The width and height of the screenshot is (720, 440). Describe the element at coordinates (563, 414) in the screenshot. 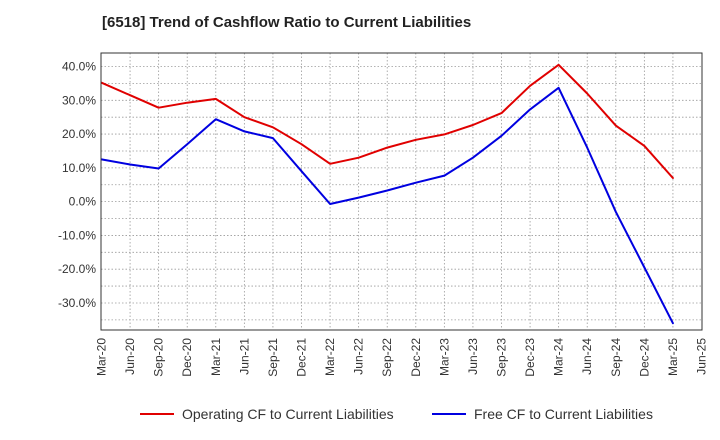

I see `legend-label-2: Free CF to Current Liabilities` at that location.